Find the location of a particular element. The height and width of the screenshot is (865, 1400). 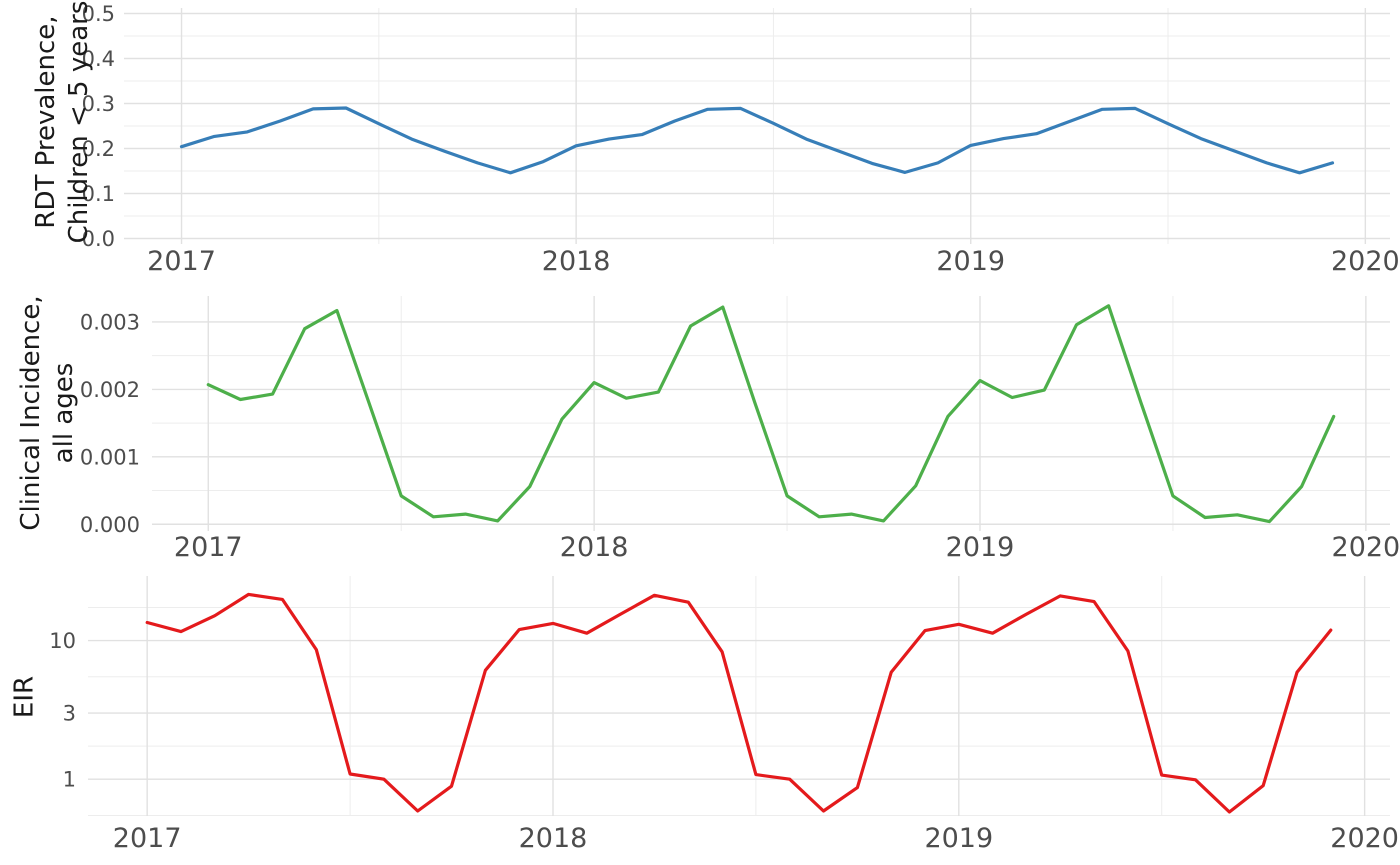

y-tick-label: 0.2 is located at coordinates (98, 149).